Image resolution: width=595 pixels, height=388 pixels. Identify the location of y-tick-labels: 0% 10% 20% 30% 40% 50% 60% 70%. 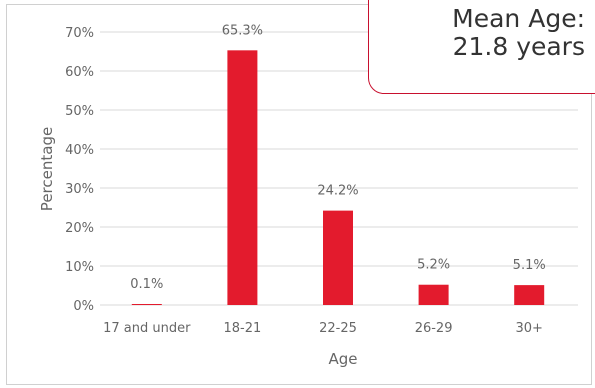
(79, 170).